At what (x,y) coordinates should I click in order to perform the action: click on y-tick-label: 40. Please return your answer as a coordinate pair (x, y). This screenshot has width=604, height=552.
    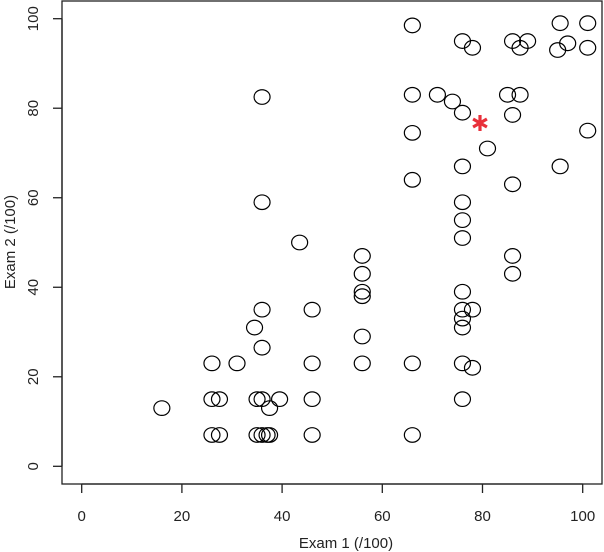
    Looking at the image, I should click on (33, 287).